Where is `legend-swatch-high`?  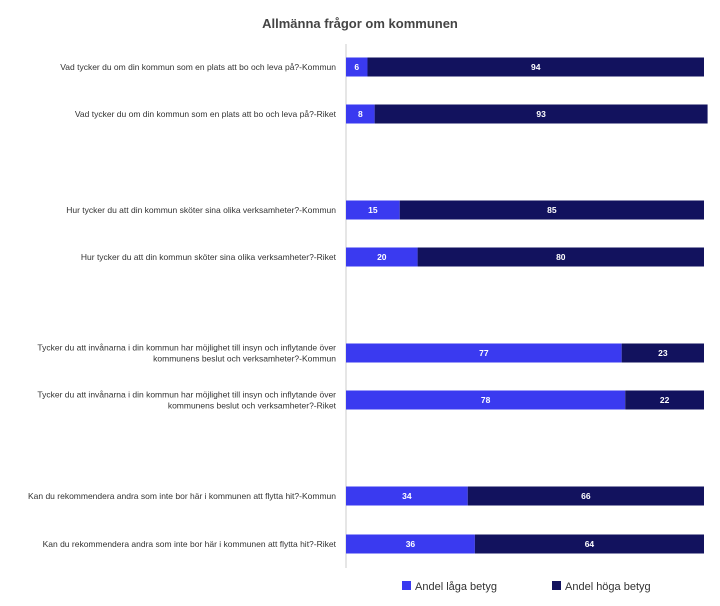
legend-swatch-high is located at coordinates (556, 585).